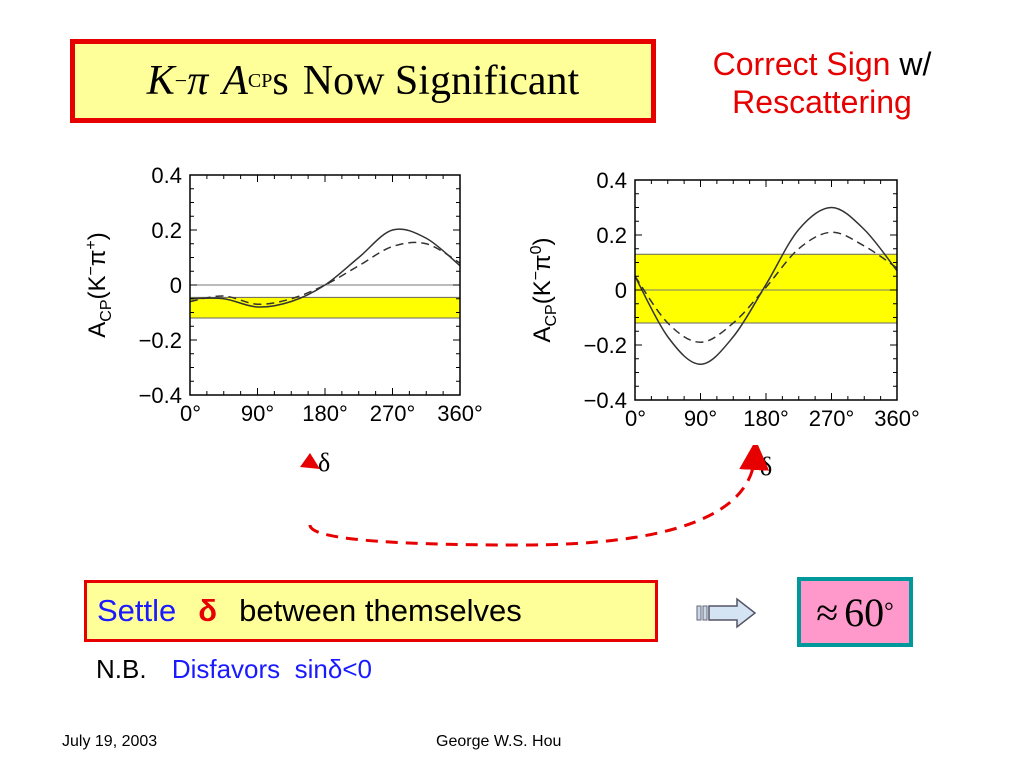 Image resolution: width=1024 pixels, height=768 pixels. I want to click on title-a: A, so click(235, 81).